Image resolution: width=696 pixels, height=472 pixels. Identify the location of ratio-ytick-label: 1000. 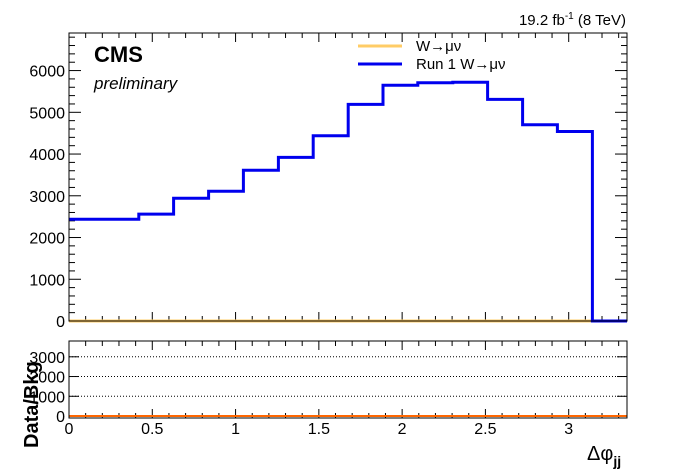
(47, 397).